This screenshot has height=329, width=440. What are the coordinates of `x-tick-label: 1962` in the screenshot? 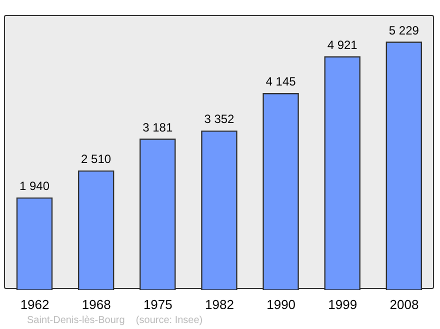 It's located at (35, 304).